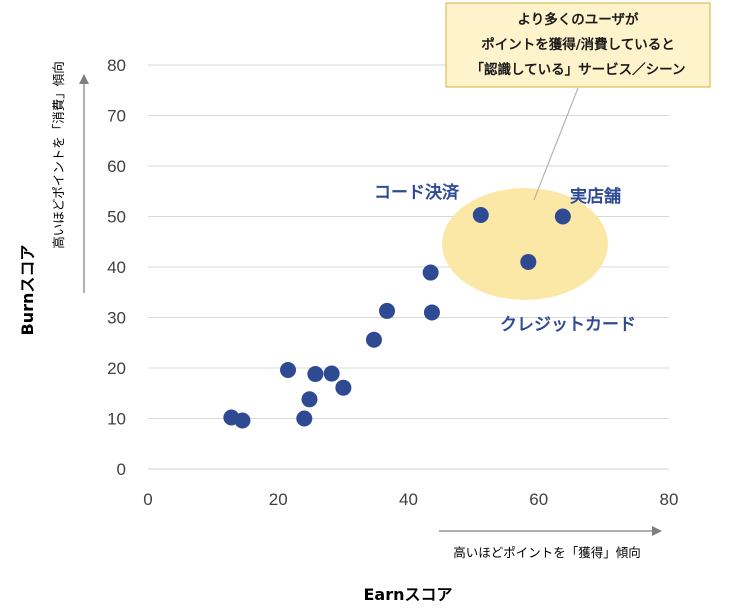  I want to click on y-tick-label: 70, so click(116, 116).